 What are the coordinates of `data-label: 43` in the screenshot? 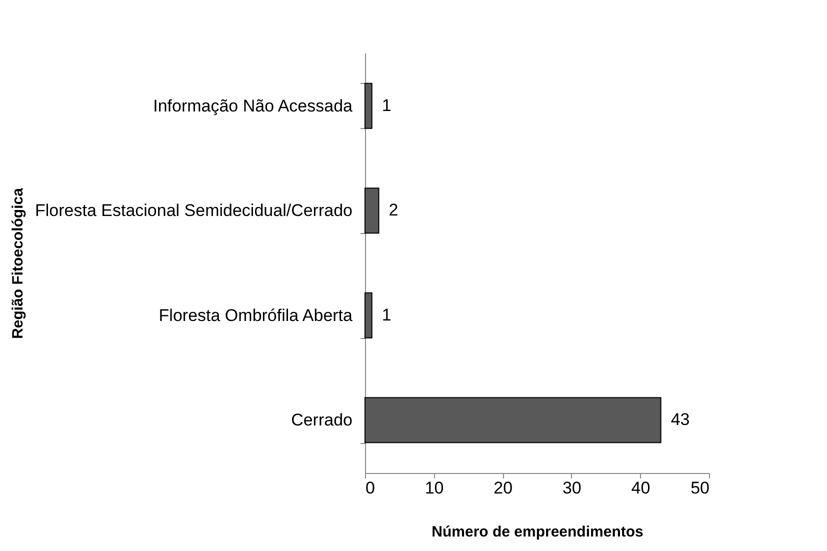 It's located at (680, 420).